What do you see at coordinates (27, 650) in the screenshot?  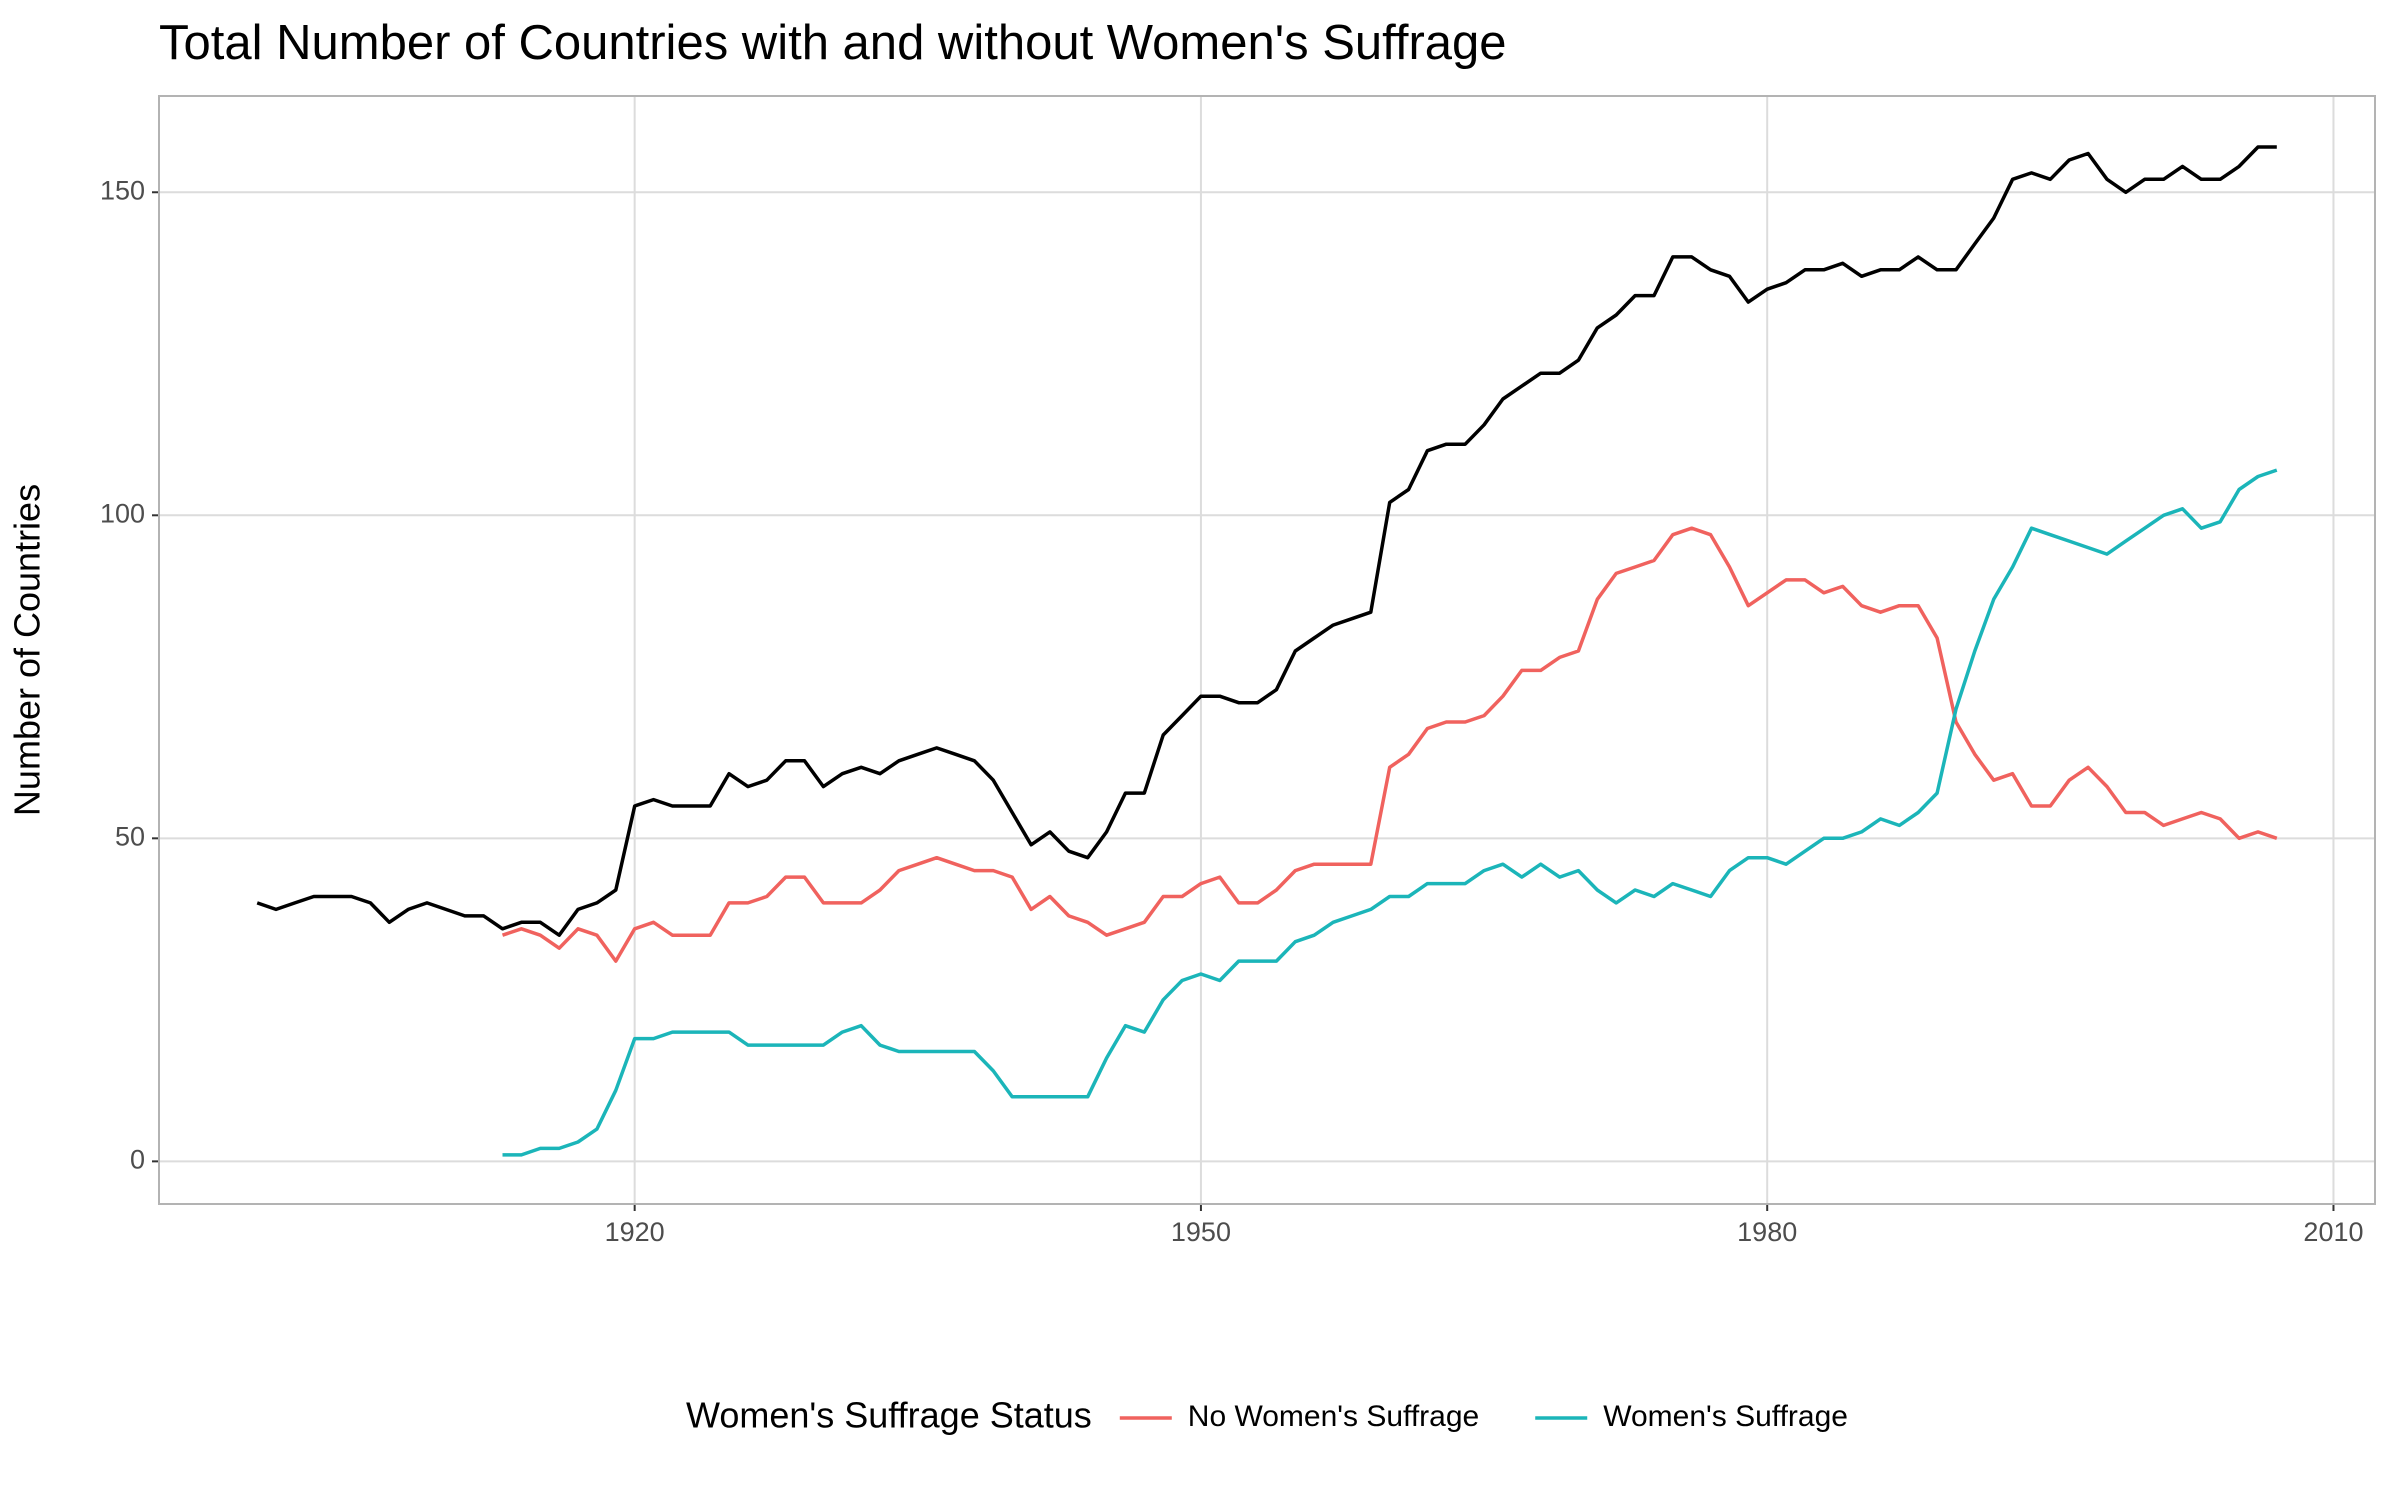 I see `y-axis-label: Number of Countries` at bounding box center [27, 650].